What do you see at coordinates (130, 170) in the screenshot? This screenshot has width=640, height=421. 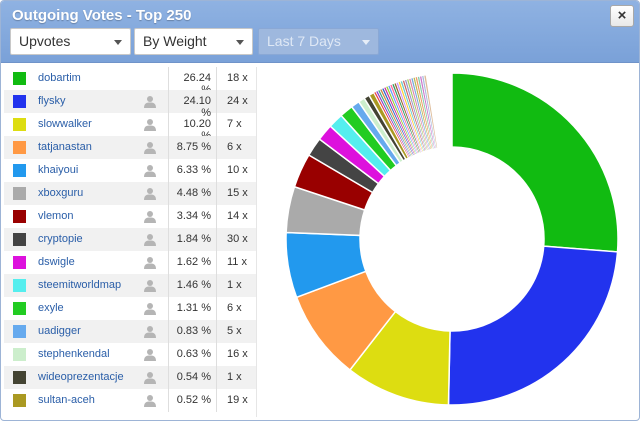 I see `voter-row: khaiyoui 6.33 % 10 x` at bounding box center [130, 170].